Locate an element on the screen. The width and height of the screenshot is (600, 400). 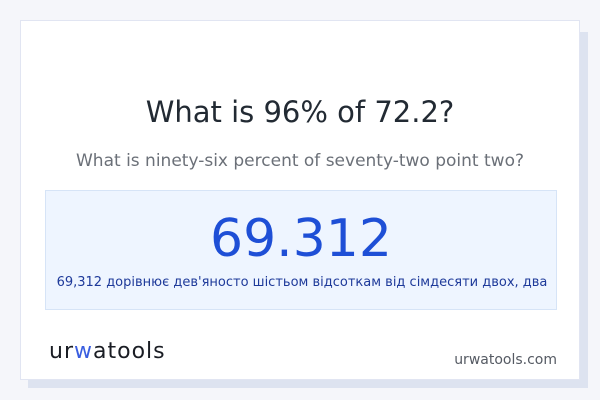
logo-accent: w is located at coordinates (83, 351).